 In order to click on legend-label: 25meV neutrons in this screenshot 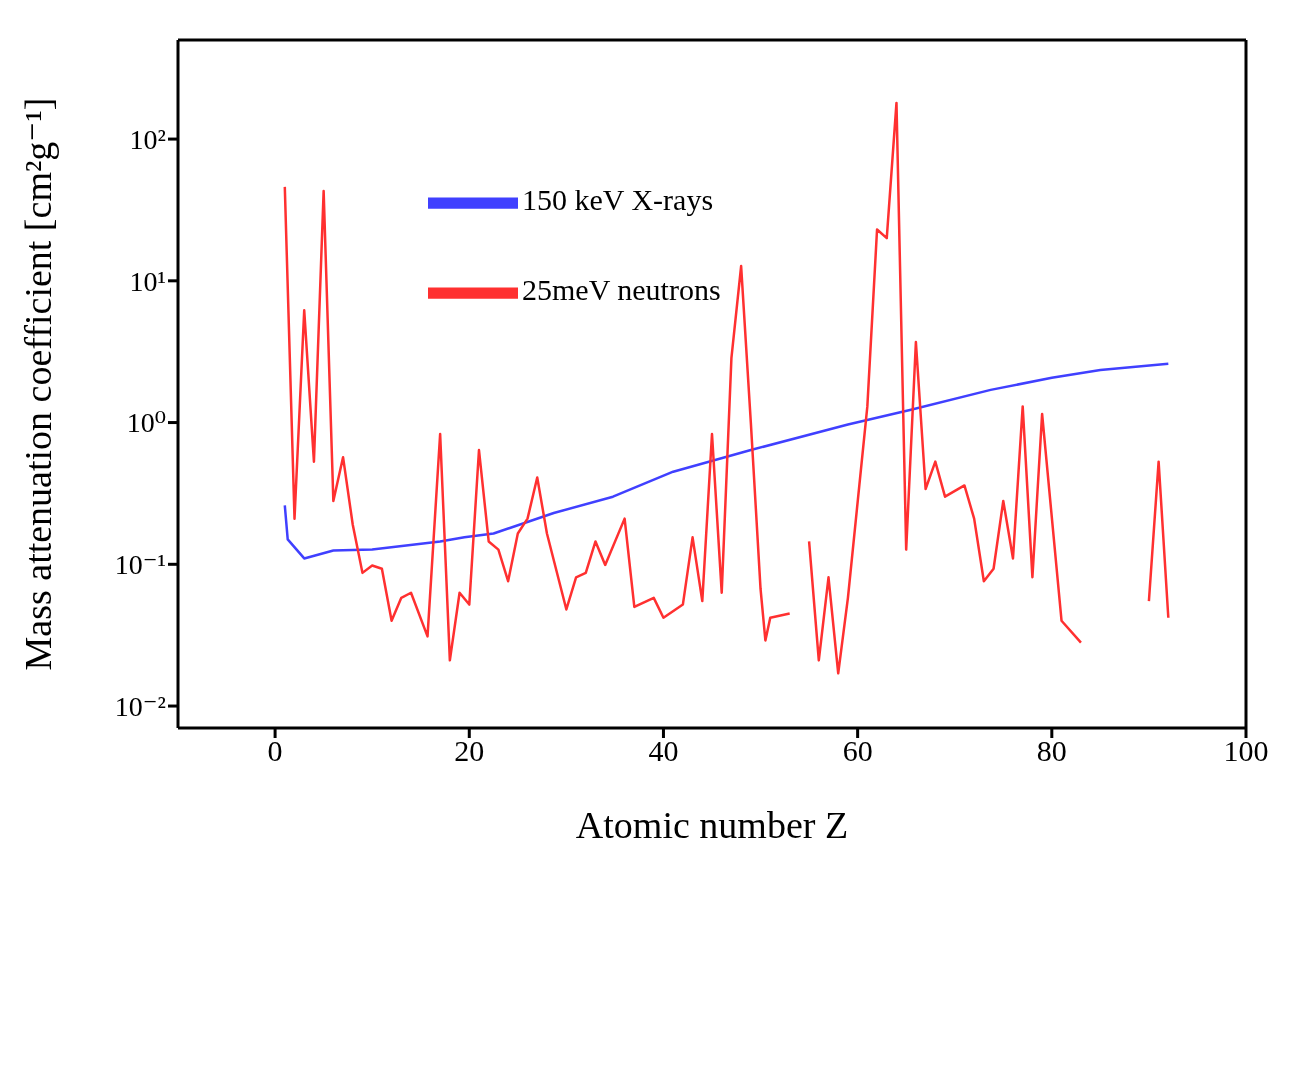, I will do `click(621, 289)`.